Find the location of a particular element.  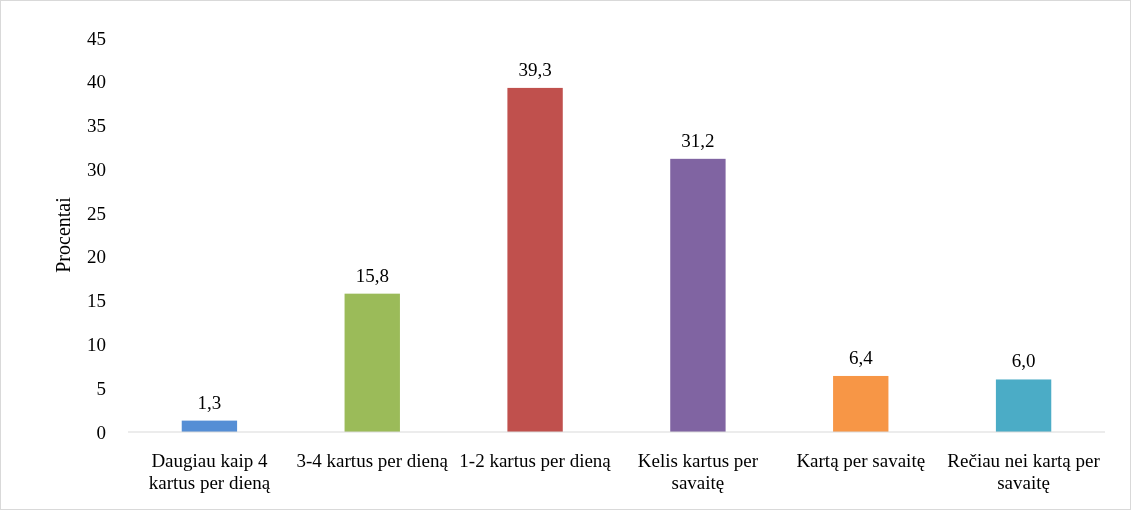

x-tick-label: Kelis kartus per savaitę is located at coordinates (698, 471).